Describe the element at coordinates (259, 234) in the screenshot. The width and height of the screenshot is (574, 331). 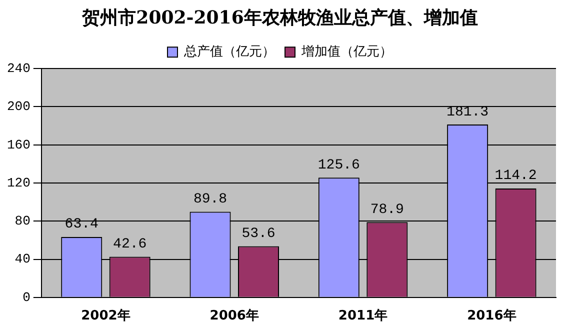
I see `data-label: 53.6` at that location.